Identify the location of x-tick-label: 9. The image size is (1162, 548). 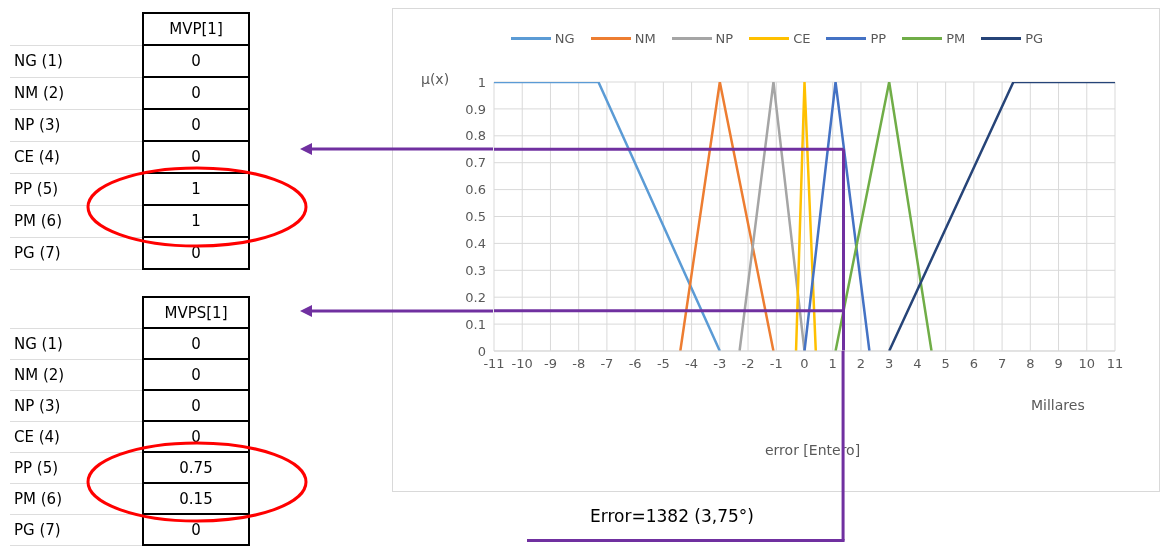
(1058, 364).